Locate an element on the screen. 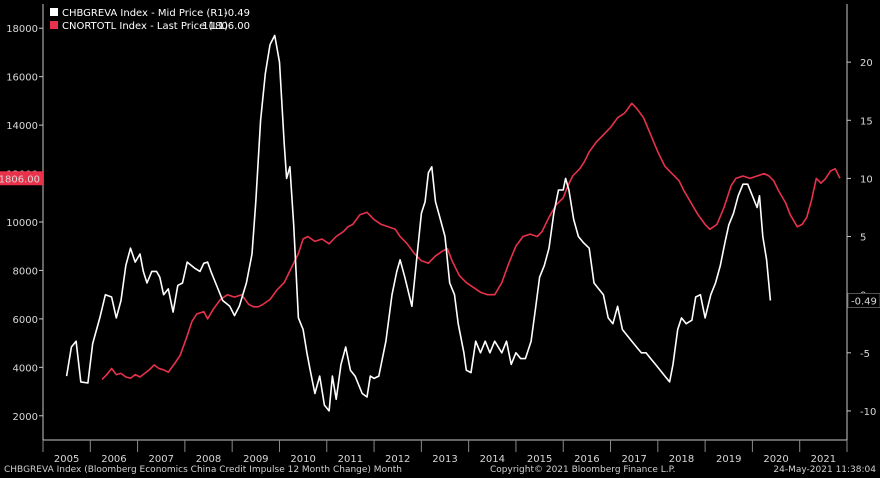 The width and height of the screenshot is (880, 478). x-tick-label: 2015 is located at coordinates (539, 459).